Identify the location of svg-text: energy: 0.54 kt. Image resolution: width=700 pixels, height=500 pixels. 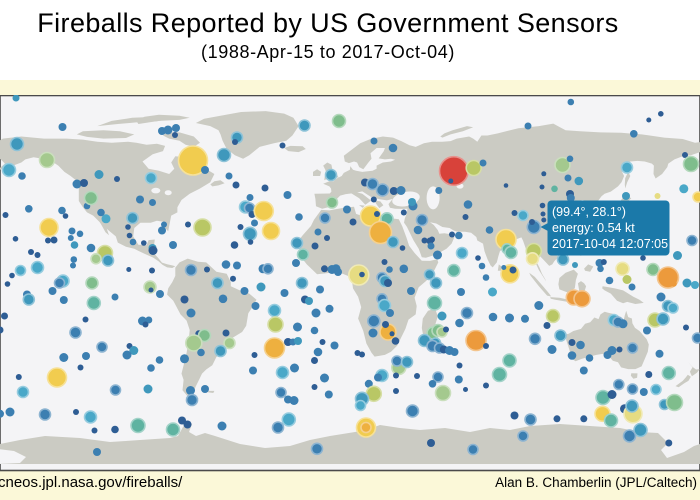
(593, 228).